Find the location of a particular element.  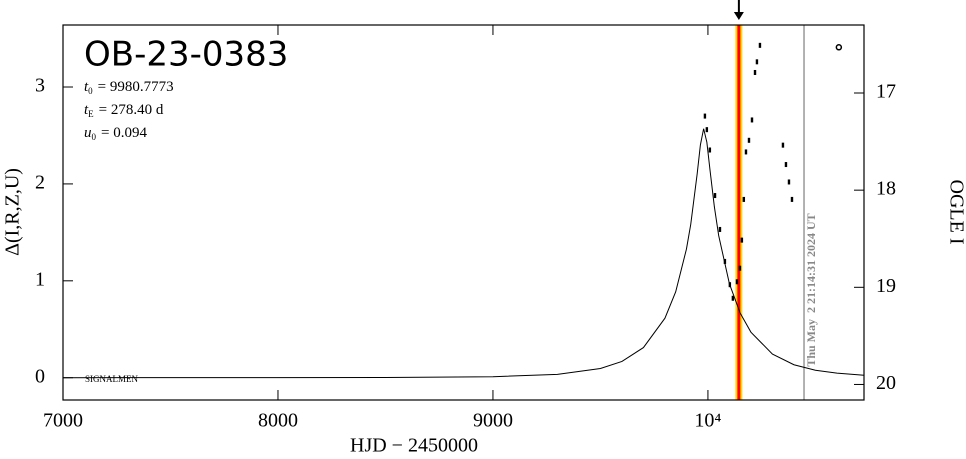

parameter: u0 = 0.094 is located at coordinates (115, 133).